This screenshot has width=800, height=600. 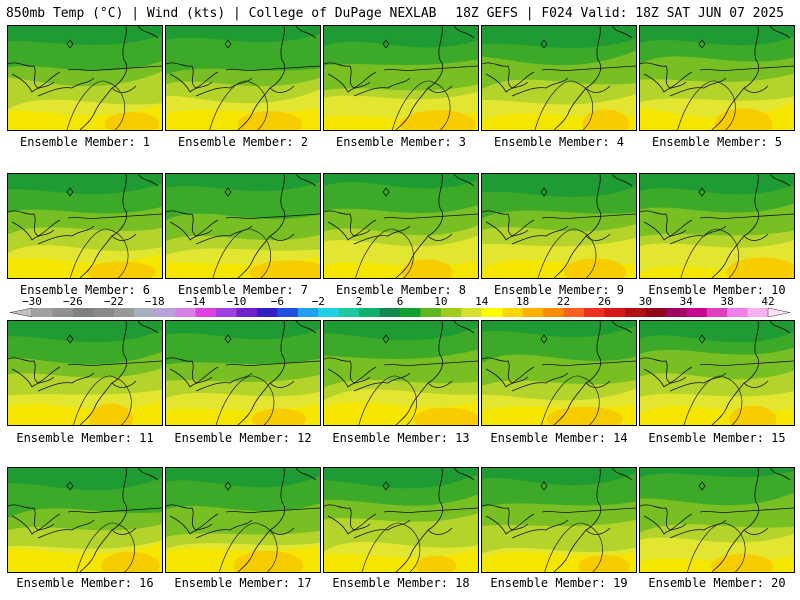 I want to click on colorbar-high-arrow, so click(x=778, y=312).